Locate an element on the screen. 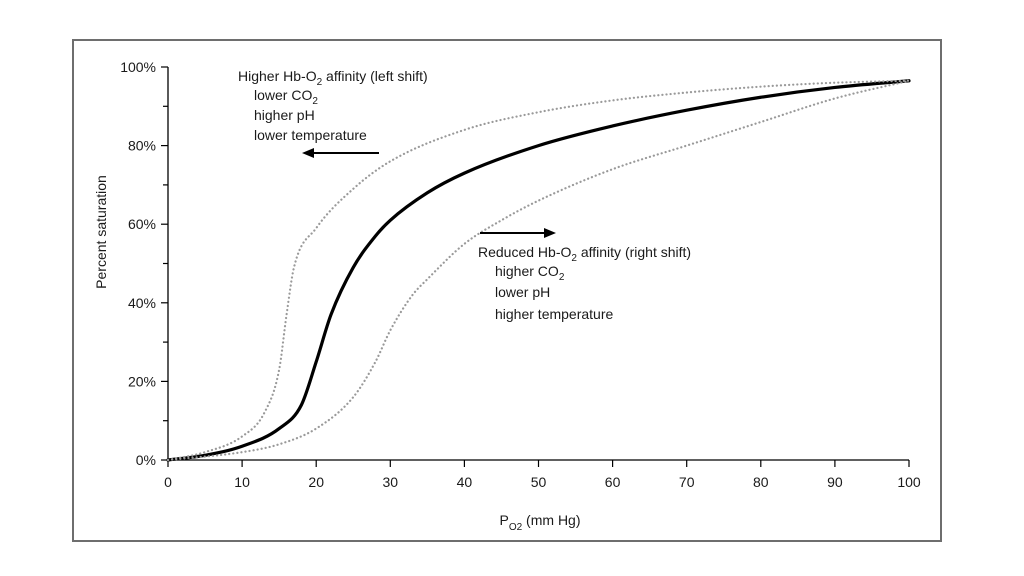 The image size is (1024, 576). y-ticks: 0% 20% 40% 60% 80% 100% is located at coordinates (144, 263).